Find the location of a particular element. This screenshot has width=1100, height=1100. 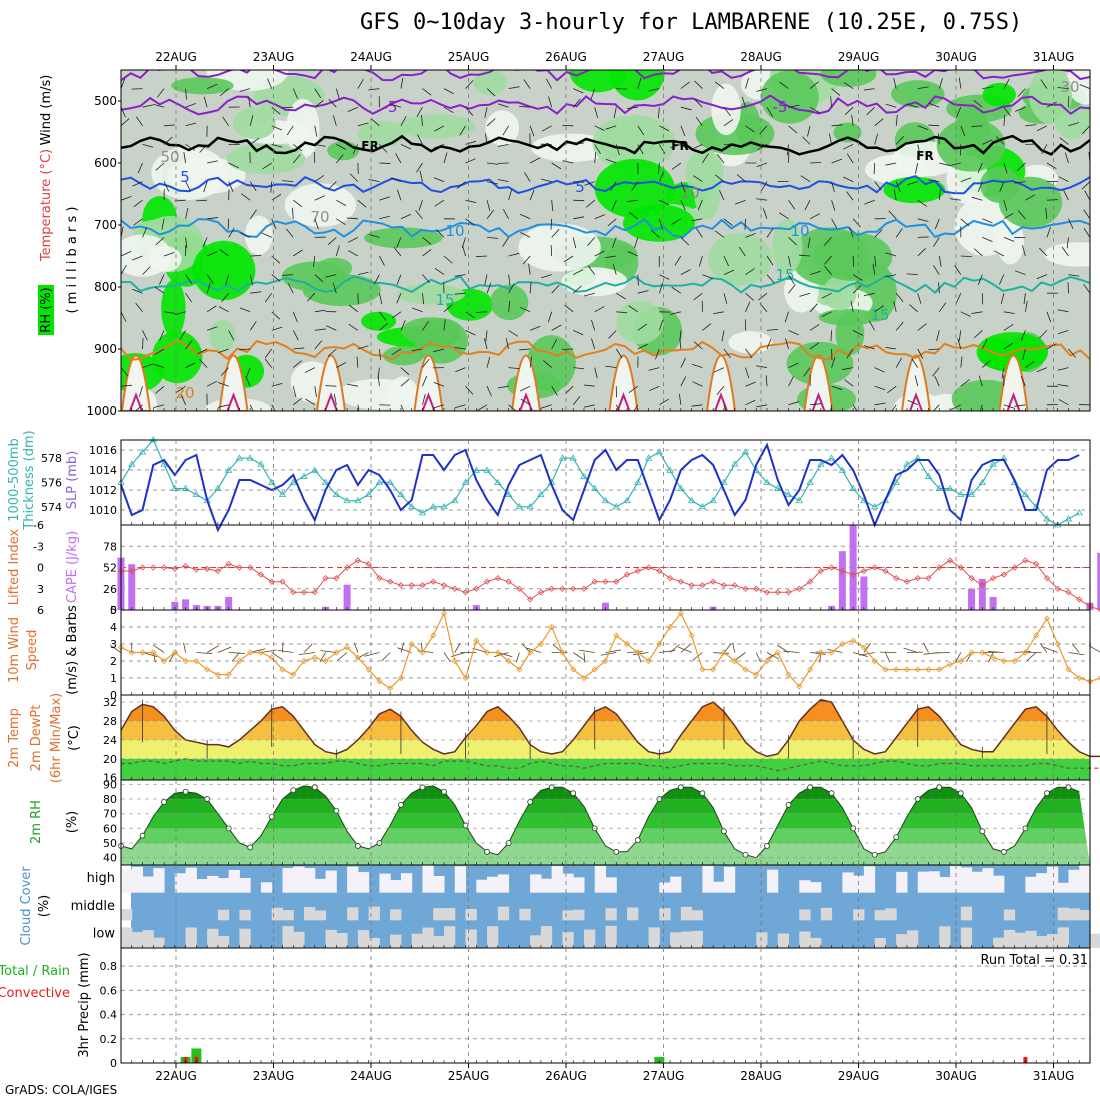

lifted-index-tick: 0 is located at coordinates (40, 568).